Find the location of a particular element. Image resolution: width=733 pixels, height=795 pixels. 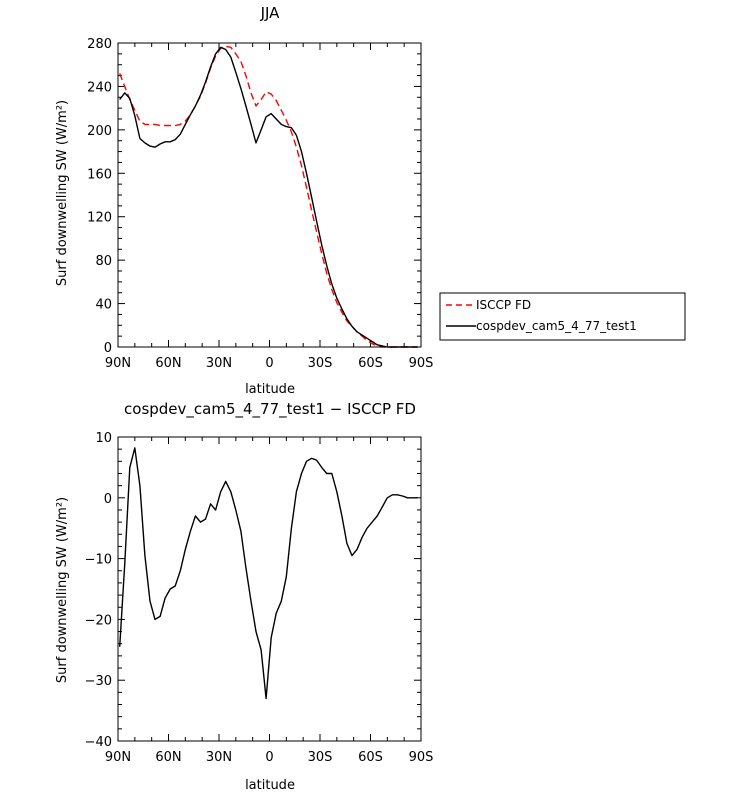

top-x-tick-label: 90N is located at coordinates (118, 363).